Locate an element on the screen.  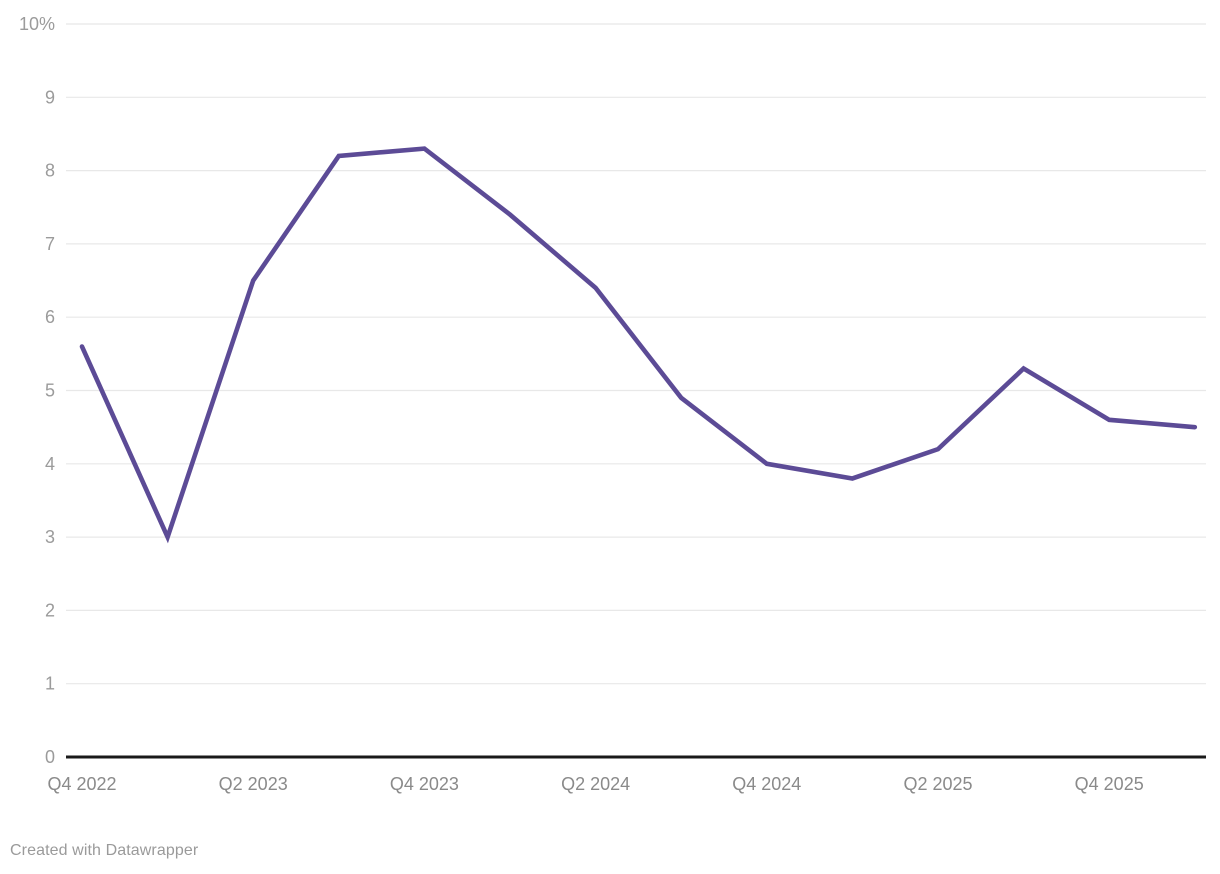
x-axis-tick-label: Q4 2023 is located at coordinates (424, 784).